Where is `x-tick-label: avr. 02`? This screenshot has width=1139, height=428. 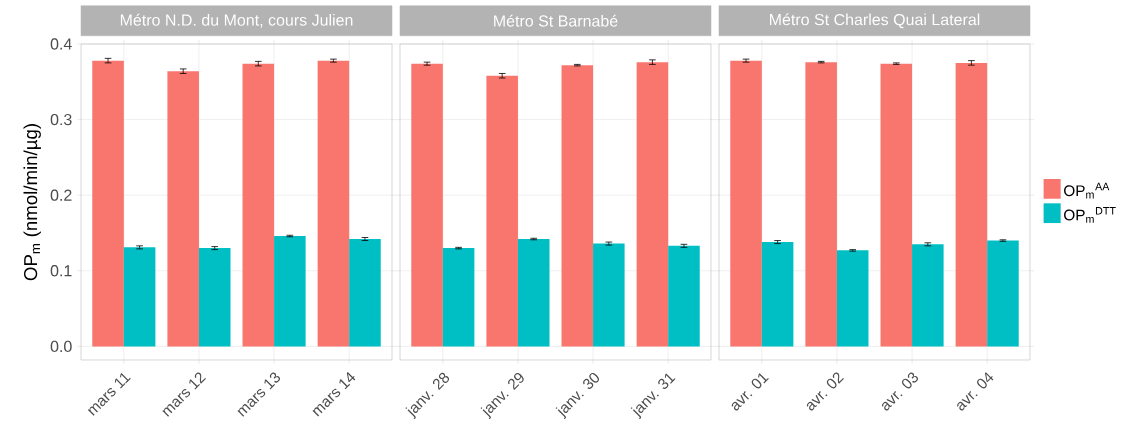
x-tick-label: avr. 02 is located at coordinates (825, 391).